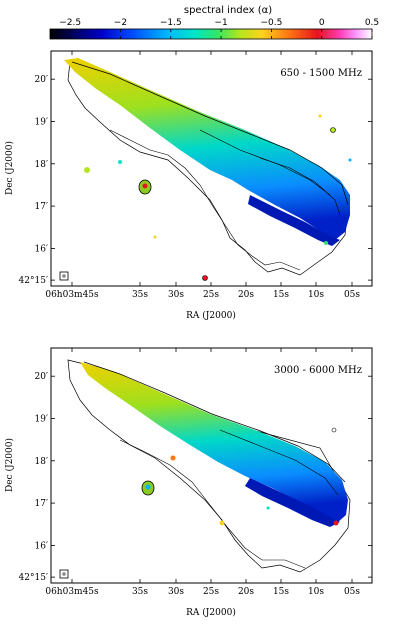  I want to click on panel-label: 650 - 1500 MHz, so click(321, 73).